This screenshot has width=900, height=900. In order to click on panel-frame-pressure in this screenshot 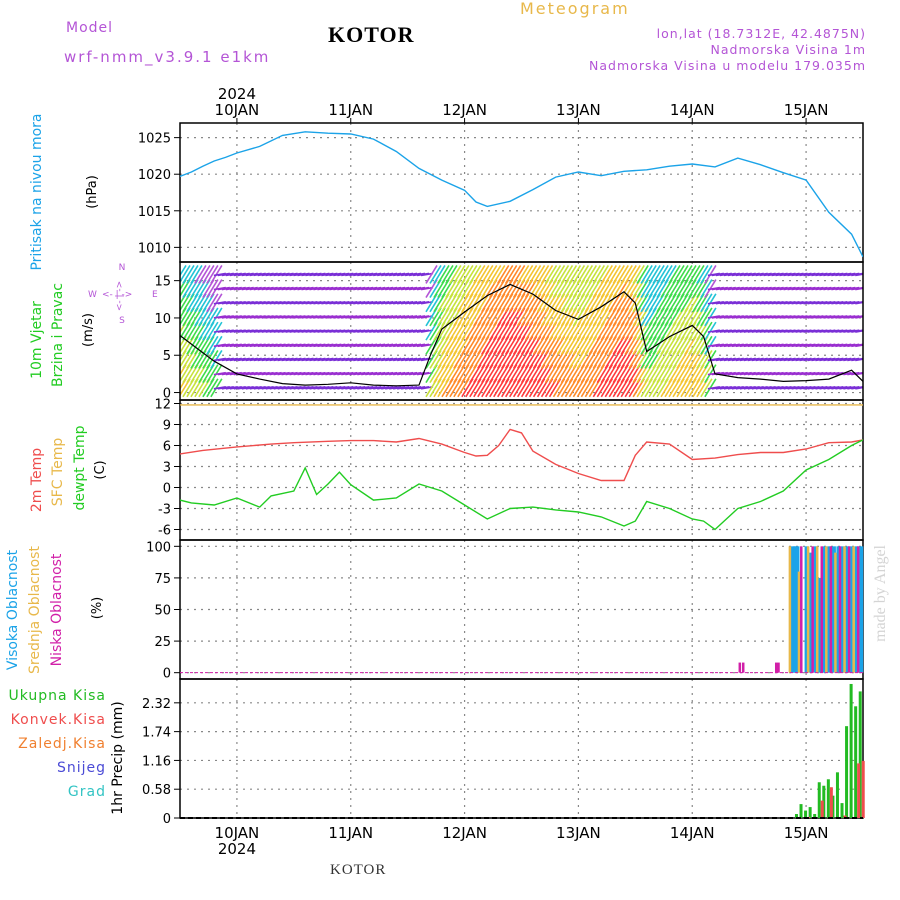, I will do `click(521, 192)`.